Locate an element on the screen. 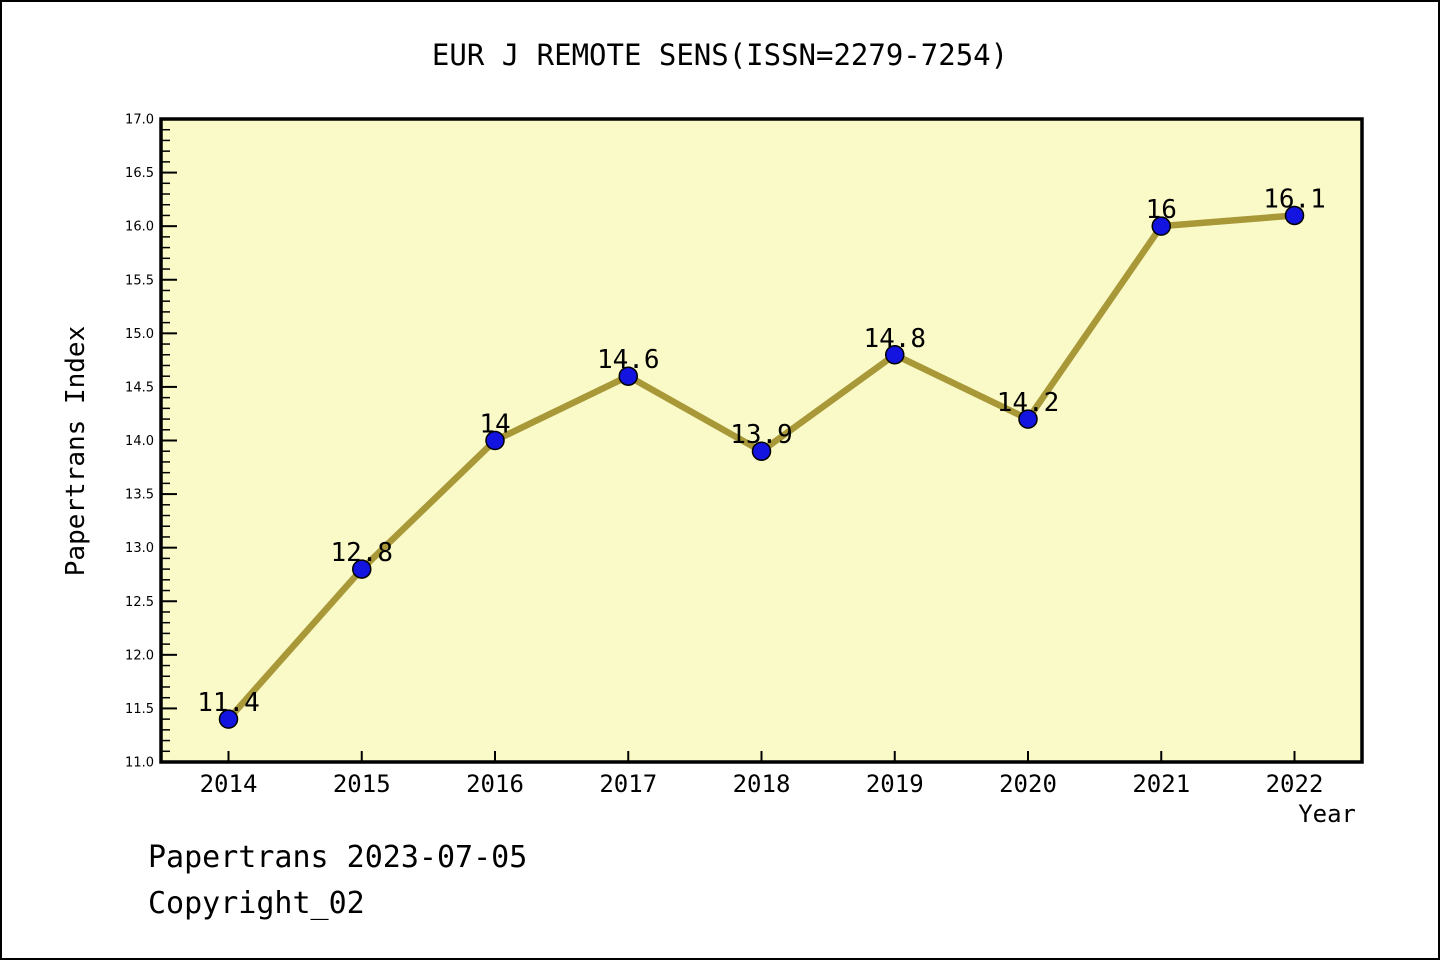  x-tick-label: 2021 is located at coordinates (1161, 784).